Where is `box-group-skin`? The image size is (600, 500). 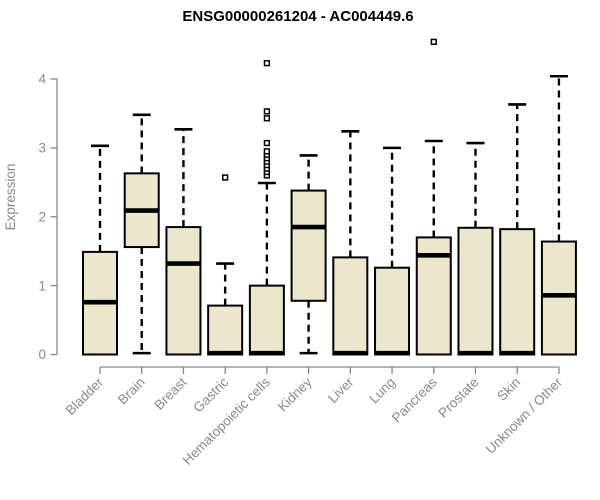 box-group-skin is located at coordinates (517, 229).